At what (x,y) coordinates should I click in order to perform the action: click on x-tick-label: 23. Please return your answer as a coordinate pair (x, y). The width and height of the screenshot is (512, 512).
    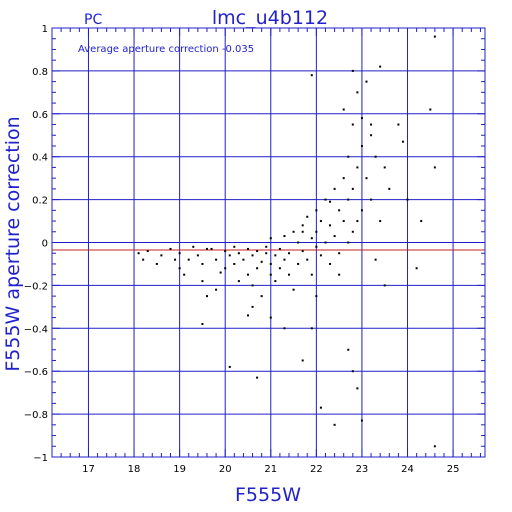
    Looking at the image, I should click on (362, 469).